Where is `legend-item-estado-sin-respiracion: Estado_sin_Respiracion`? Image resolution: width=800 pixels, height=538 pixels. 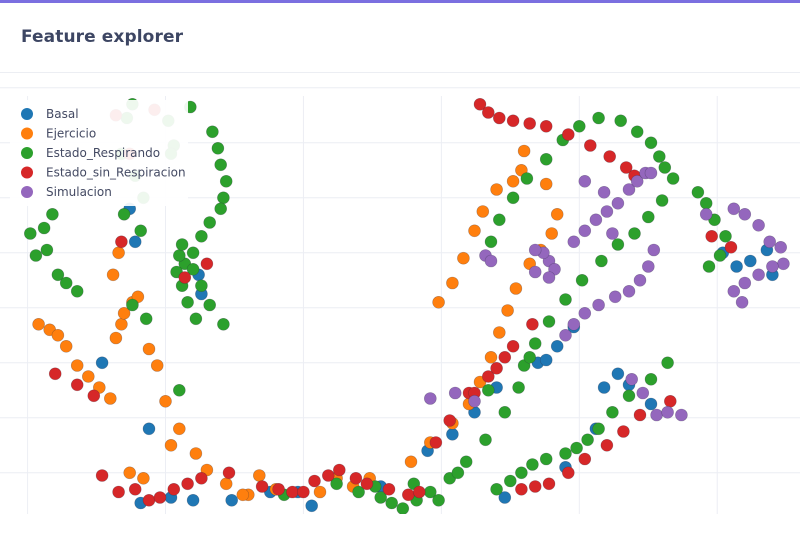 legend-item-estado-sin-respiracion: Estado_sin_Respiracion is located at coordinates (103, 173).